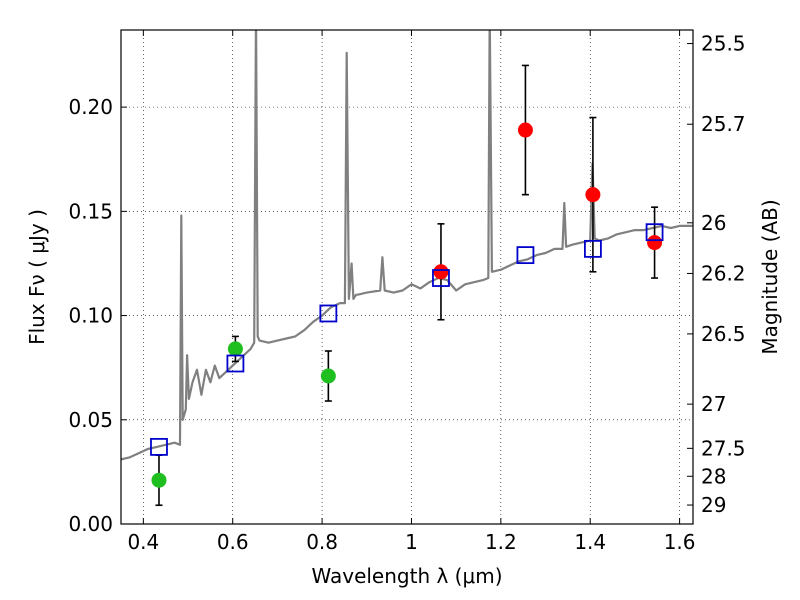 The image size is (800, 600). I want to click on x-tick-label: 1.4, so click(590, 542).